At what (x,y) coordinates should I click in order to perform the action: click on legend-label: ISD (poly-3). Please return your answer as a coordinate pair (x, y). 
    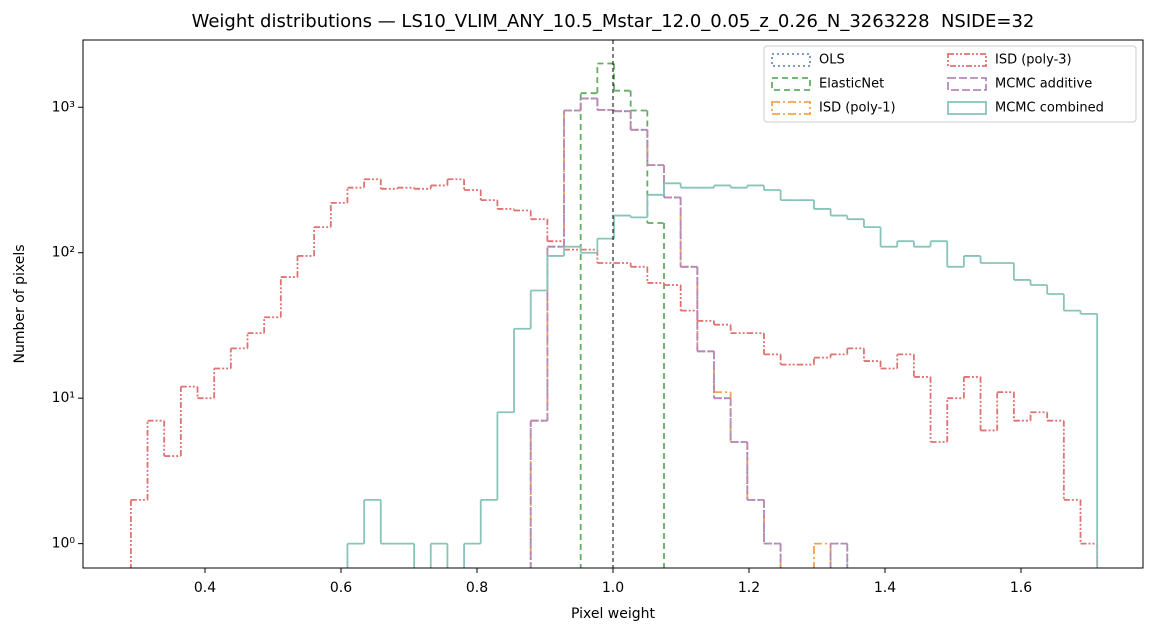
    Looking at the image, I should click on (1033, 60).